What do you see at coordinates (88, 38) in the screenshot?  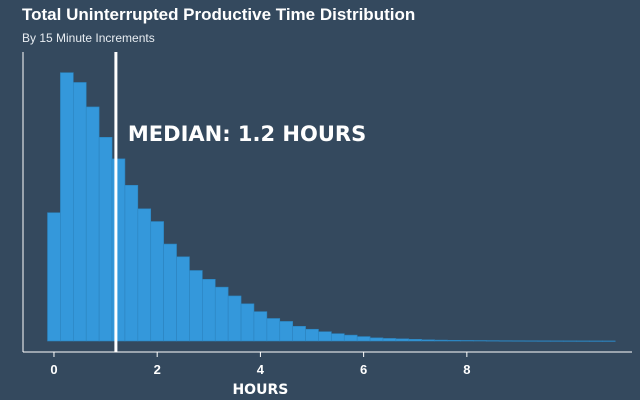 I see `chart-subtitle: By 15 Minute Increments` at bounding box center [88, 38].